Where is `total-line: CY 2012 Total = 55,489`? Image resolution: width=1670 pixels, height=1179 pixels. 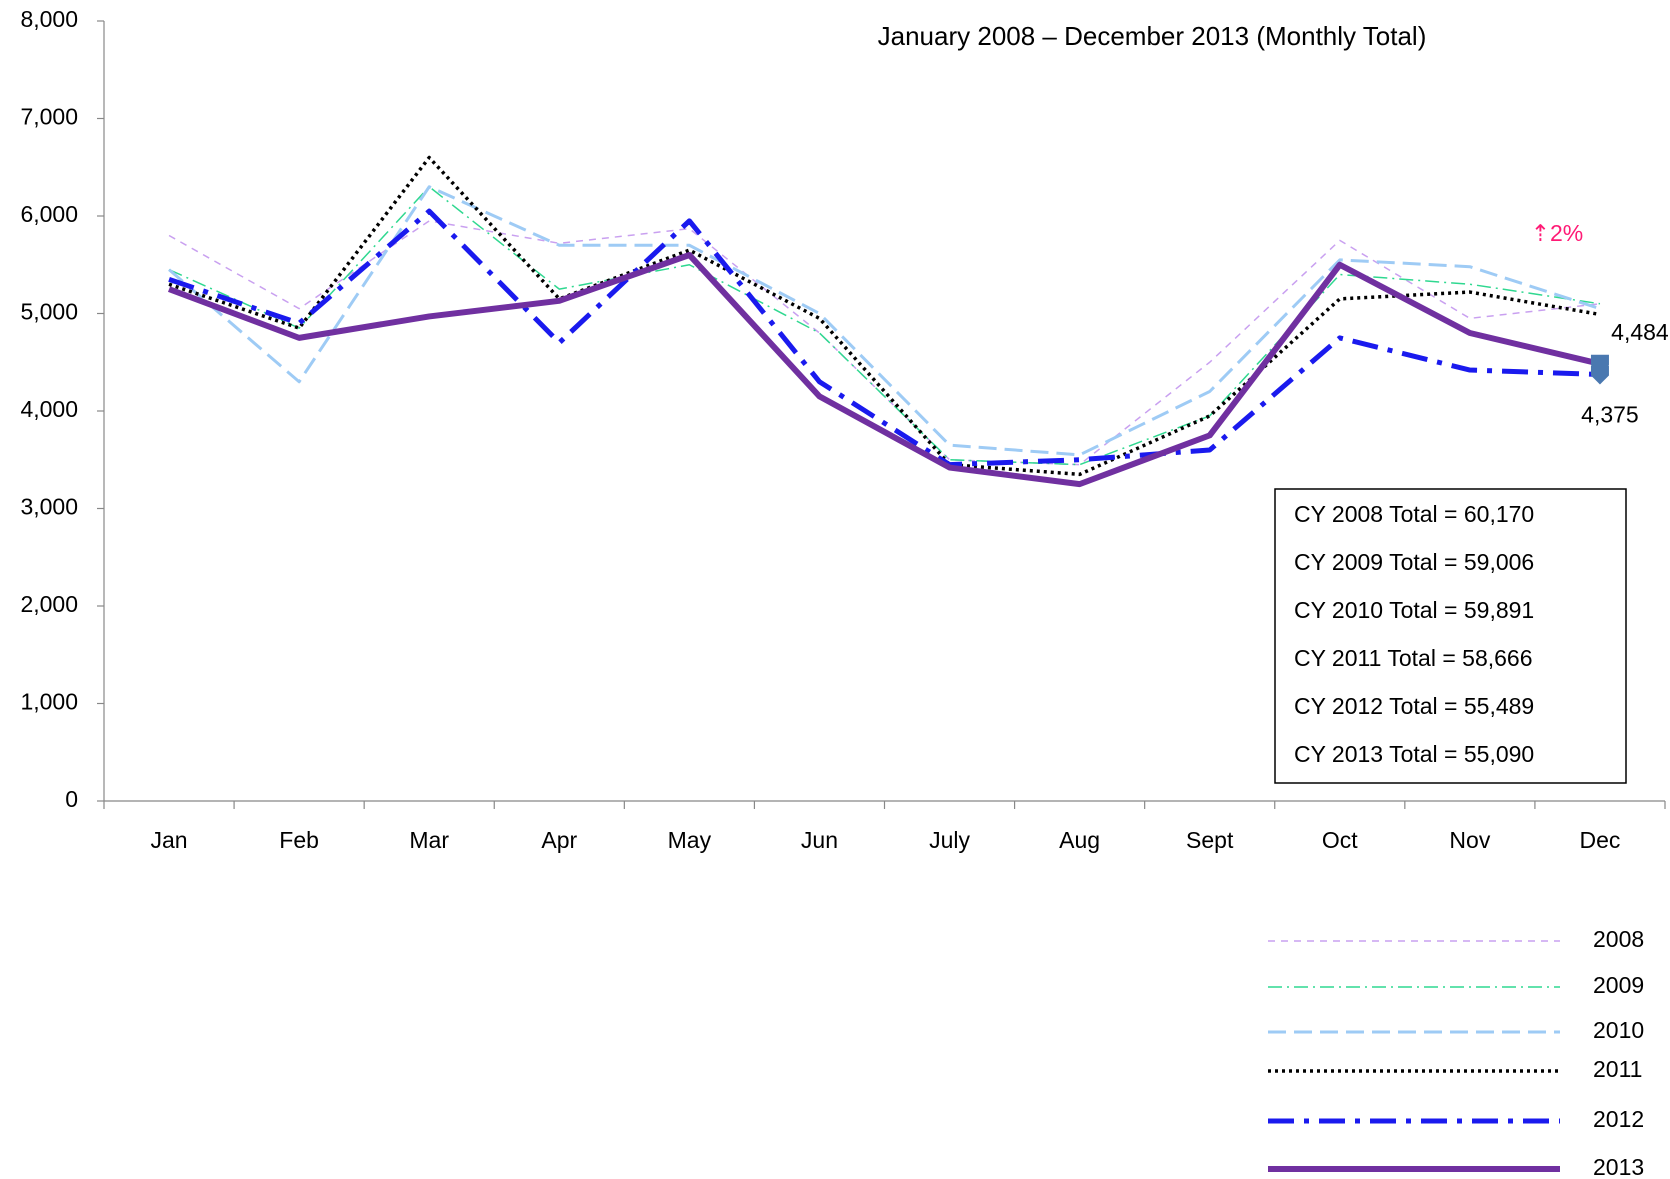
total-line: CY 2012 Total = 55,489 is located at coordinates (1414, 706).